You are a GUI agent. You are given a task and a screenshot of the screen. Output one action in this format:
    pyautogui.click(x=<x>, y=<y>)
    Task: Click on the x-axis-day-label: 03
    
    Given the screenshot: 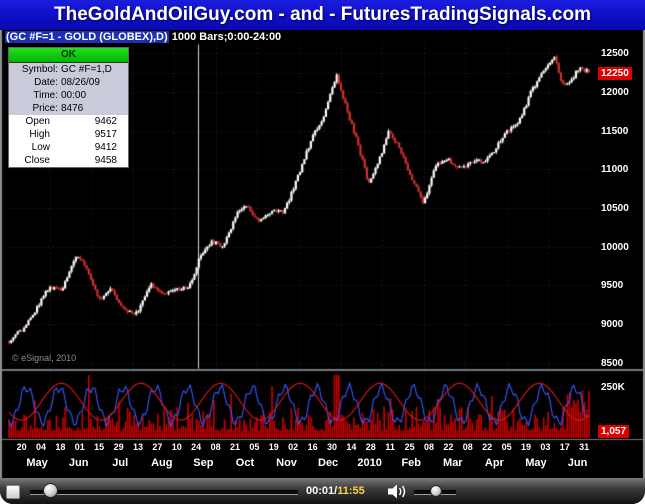 What is the action you would take?
    pyautogui.click(x=545, y=447)
    